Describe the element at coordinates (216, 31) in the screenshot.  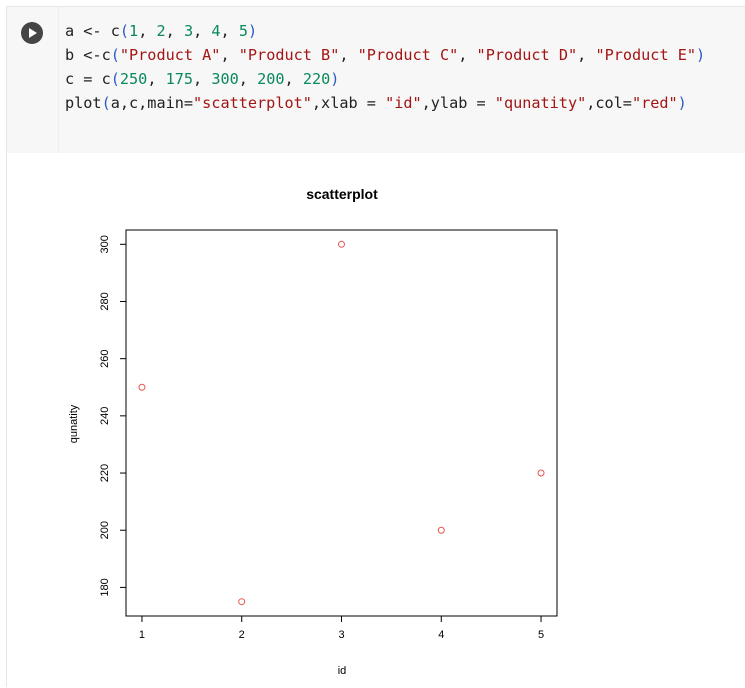
I see `code-token: 4` at that location.